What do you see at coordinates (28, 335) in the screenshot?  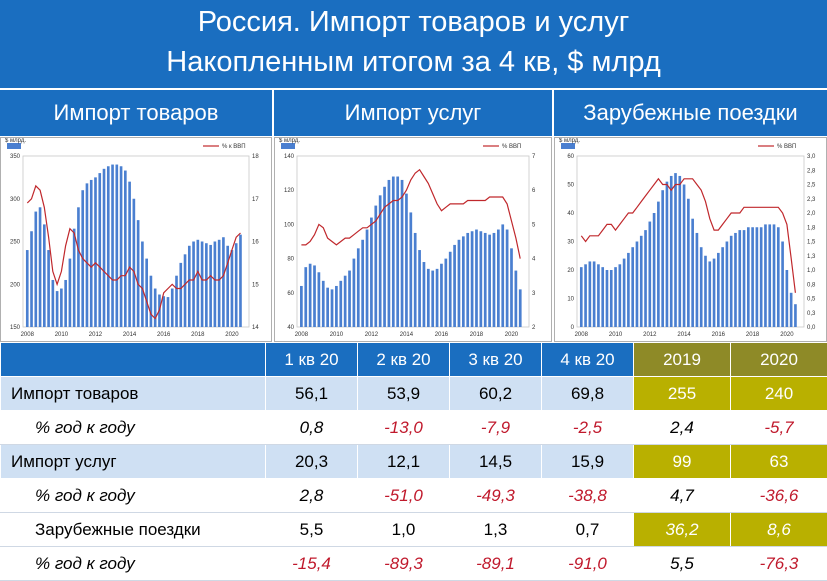 I see `x-tick: 2008` at bounding box center [28, 335].